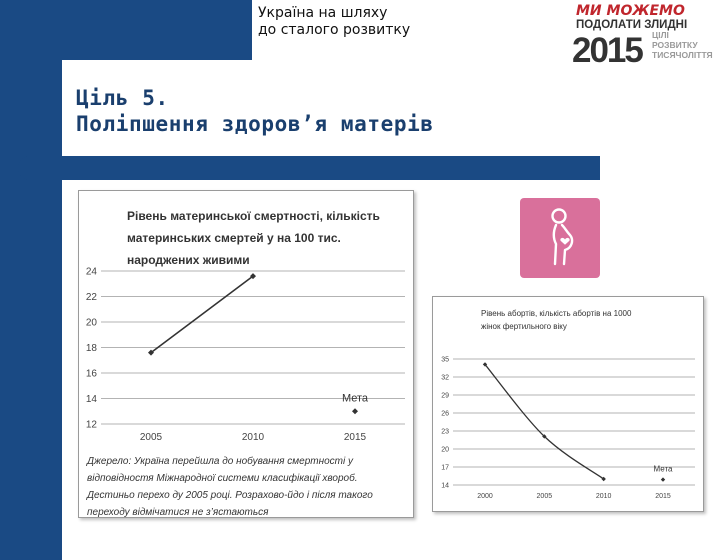 The image size is (720, 560). What do you see at coordinates (675, 45) in the screenshot?
I see `logo-sub2: РОЗВИТКУ` at bounding box center [675, 45].